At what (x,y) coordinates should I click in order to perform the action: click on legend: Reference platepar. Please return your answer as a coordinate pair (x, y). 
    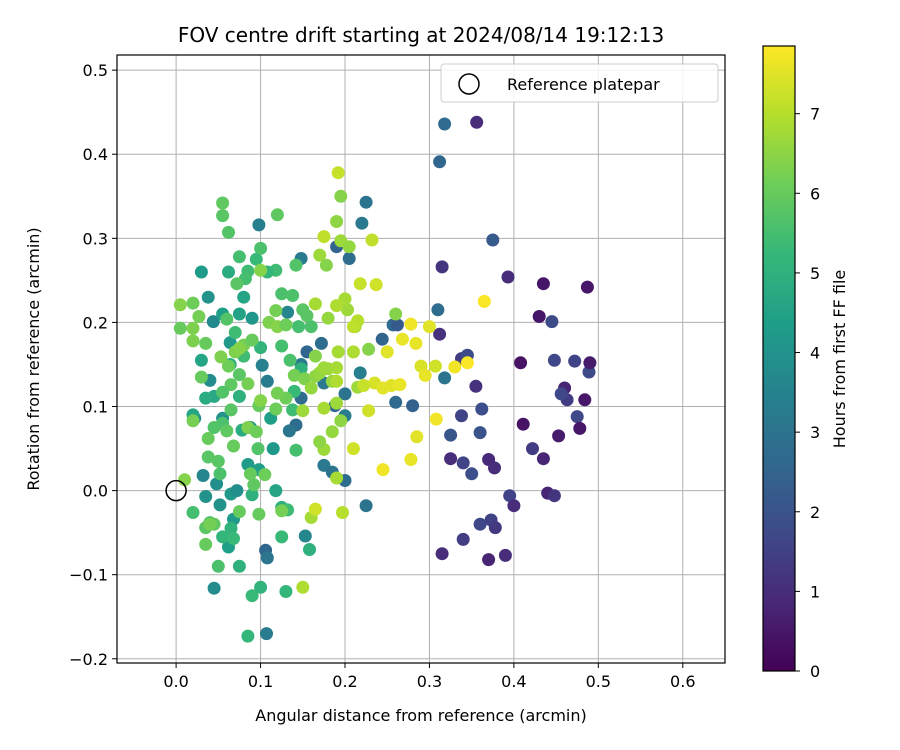
    Looking at the image, I should click on (579, 83).